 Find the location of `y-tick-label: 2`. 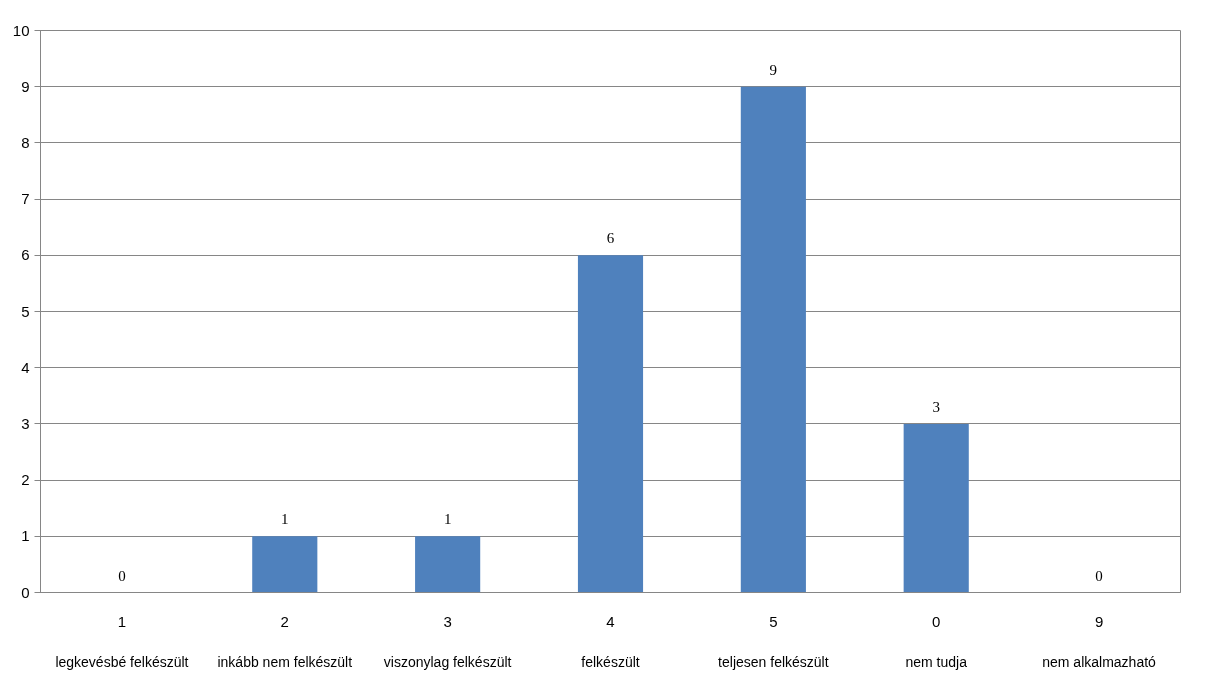

y-tick-label: 2 is located at coordinates (25, 480).